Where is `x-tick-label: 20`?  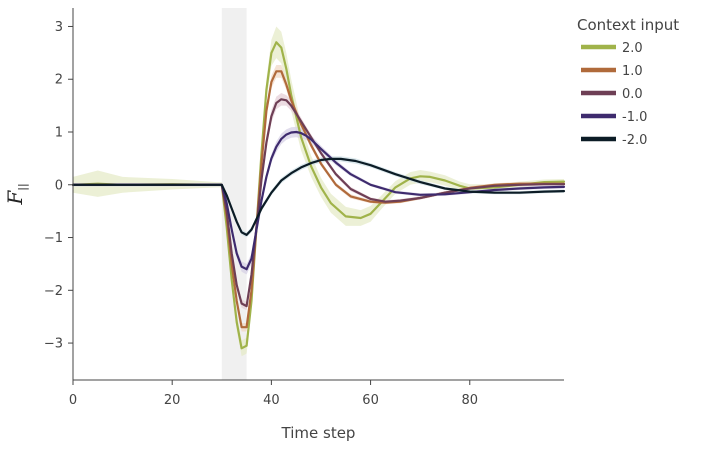 x-tick-label: 20 is located at coordinates (172, 400).